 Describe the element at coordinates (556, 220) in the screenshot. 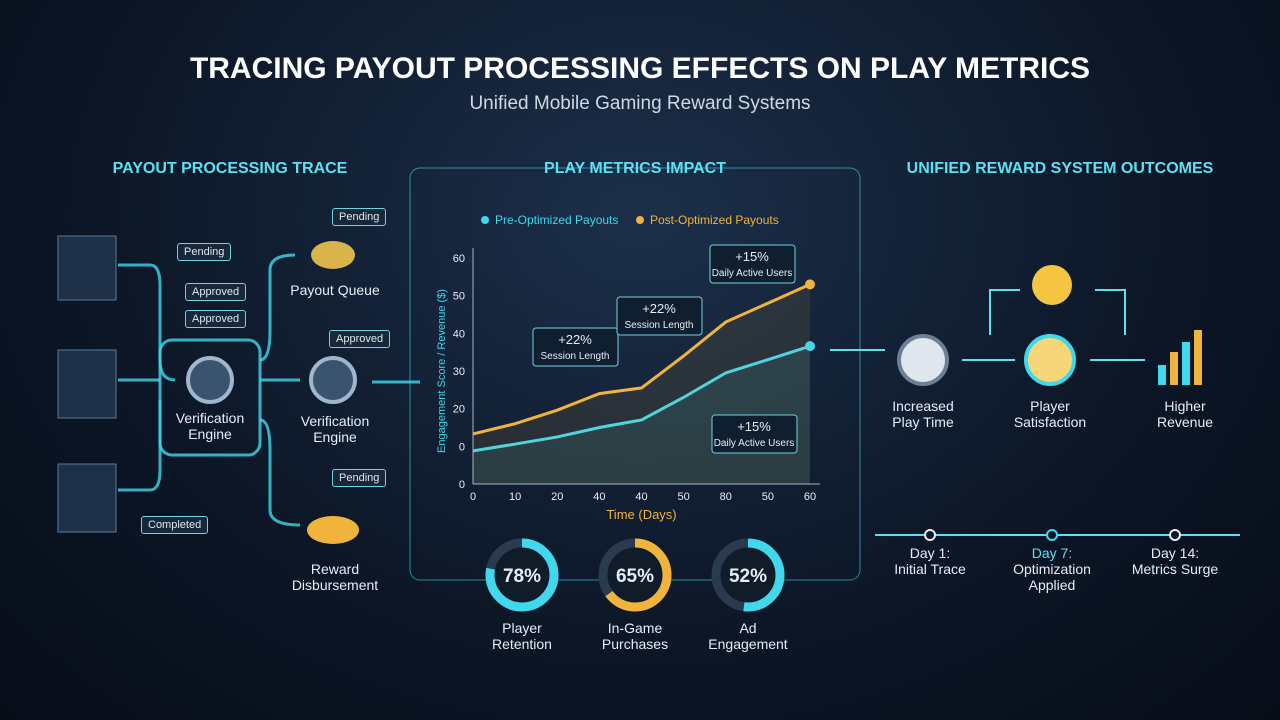

I see `legend-label: Pre-Optimized Payouts` at that location.